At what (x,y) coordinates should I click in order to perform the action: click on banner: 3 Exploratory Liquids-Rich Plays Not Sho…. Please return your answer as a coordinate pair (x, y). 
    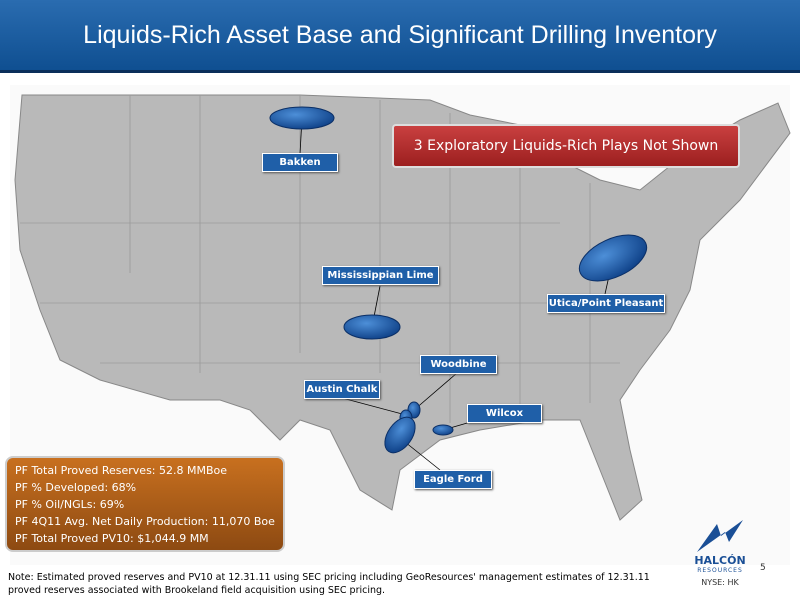
    Looking at the image, I should click on (566, 146).